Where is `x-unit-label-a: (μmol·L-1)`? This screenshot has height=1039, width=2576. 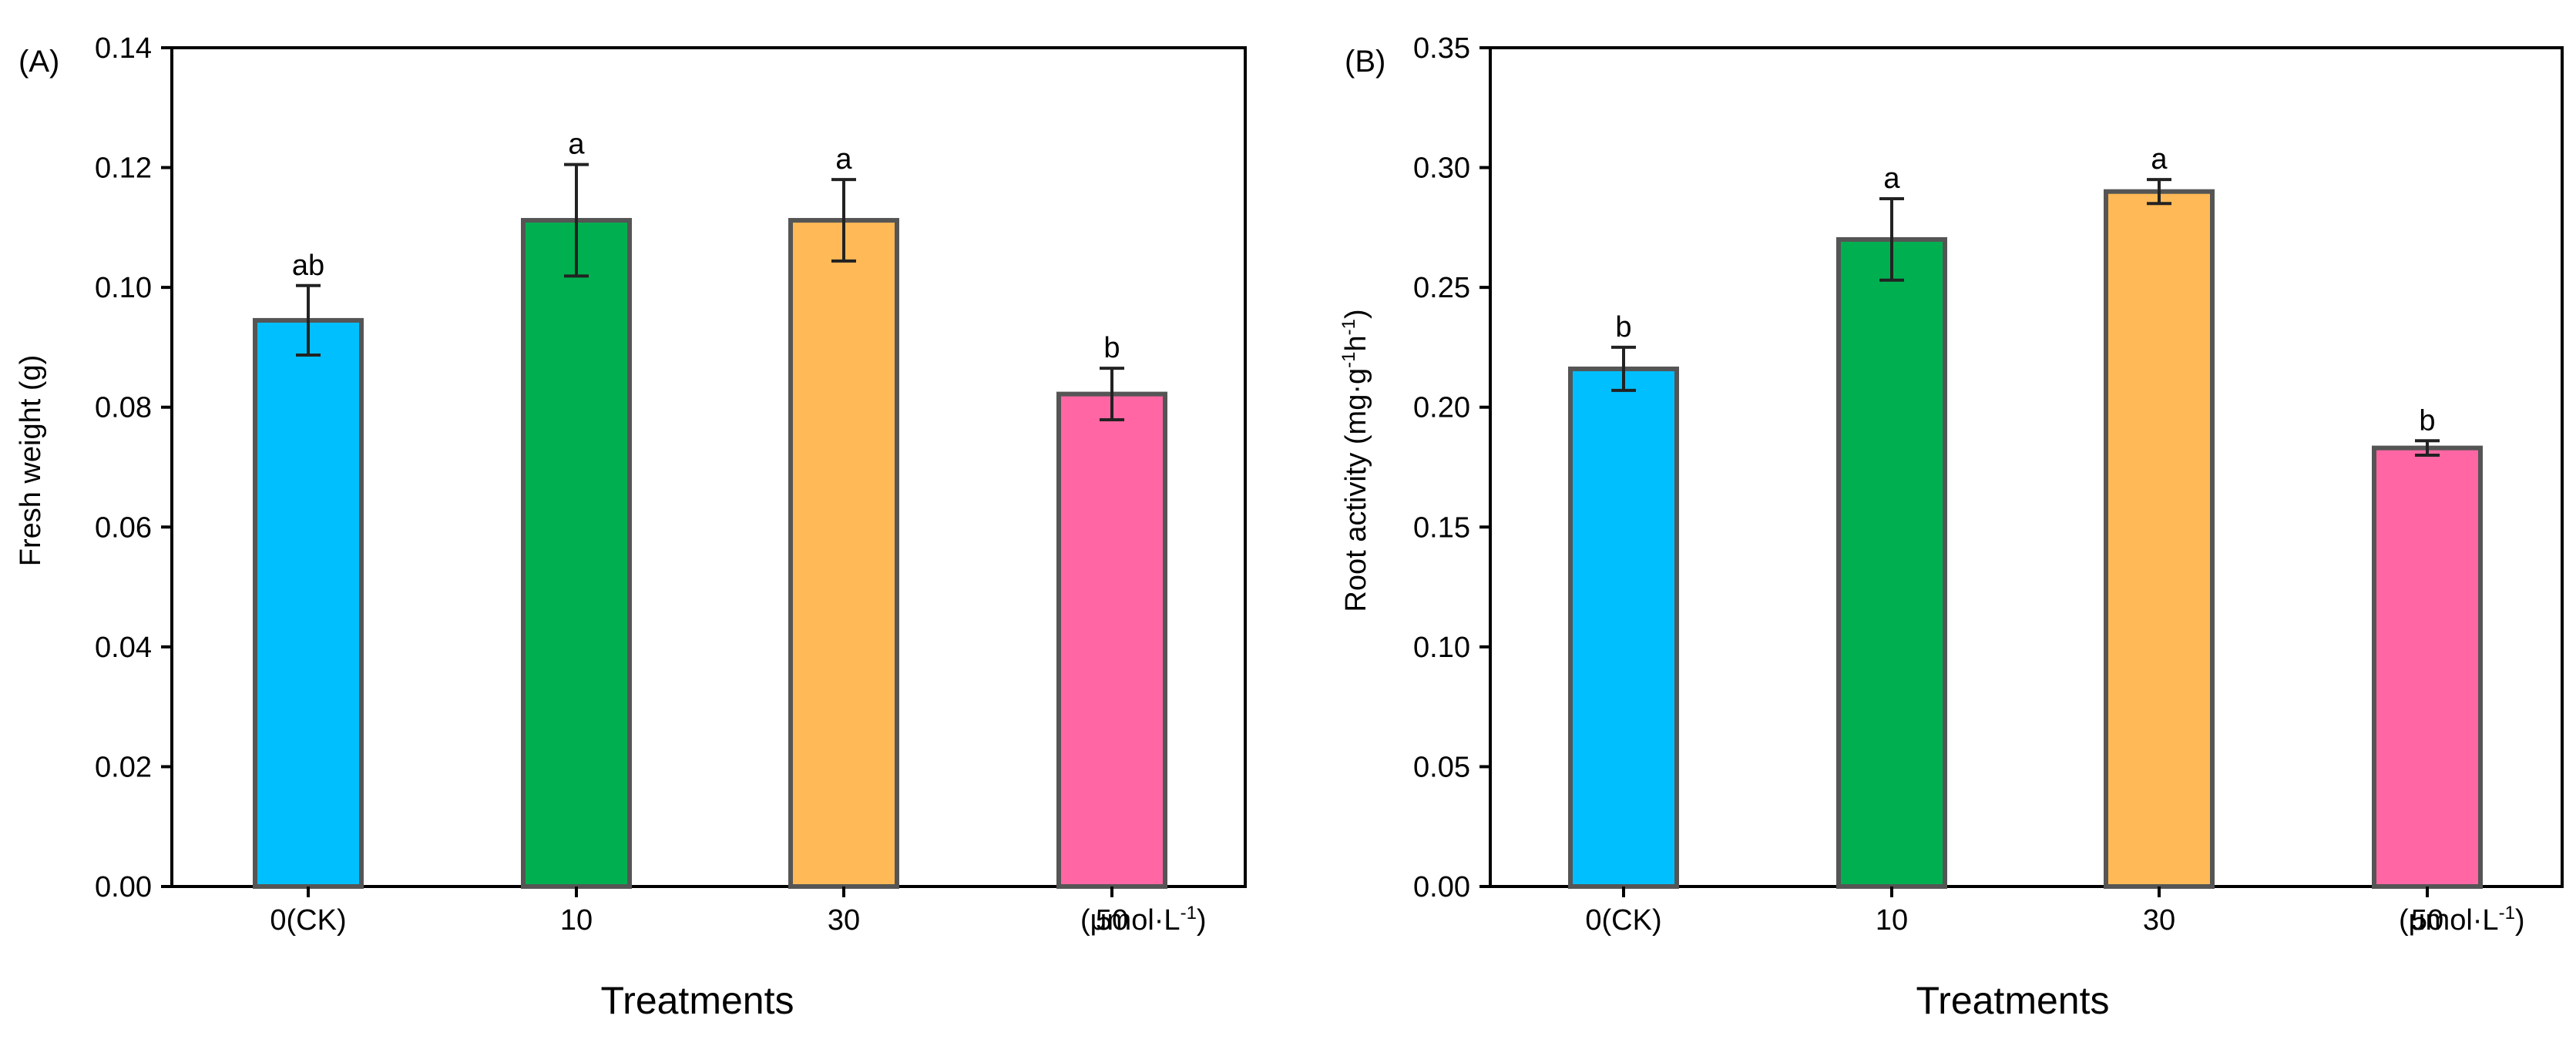 x-unit-label-a: (μmol·L-1) is located at coordinates (1143, 920).